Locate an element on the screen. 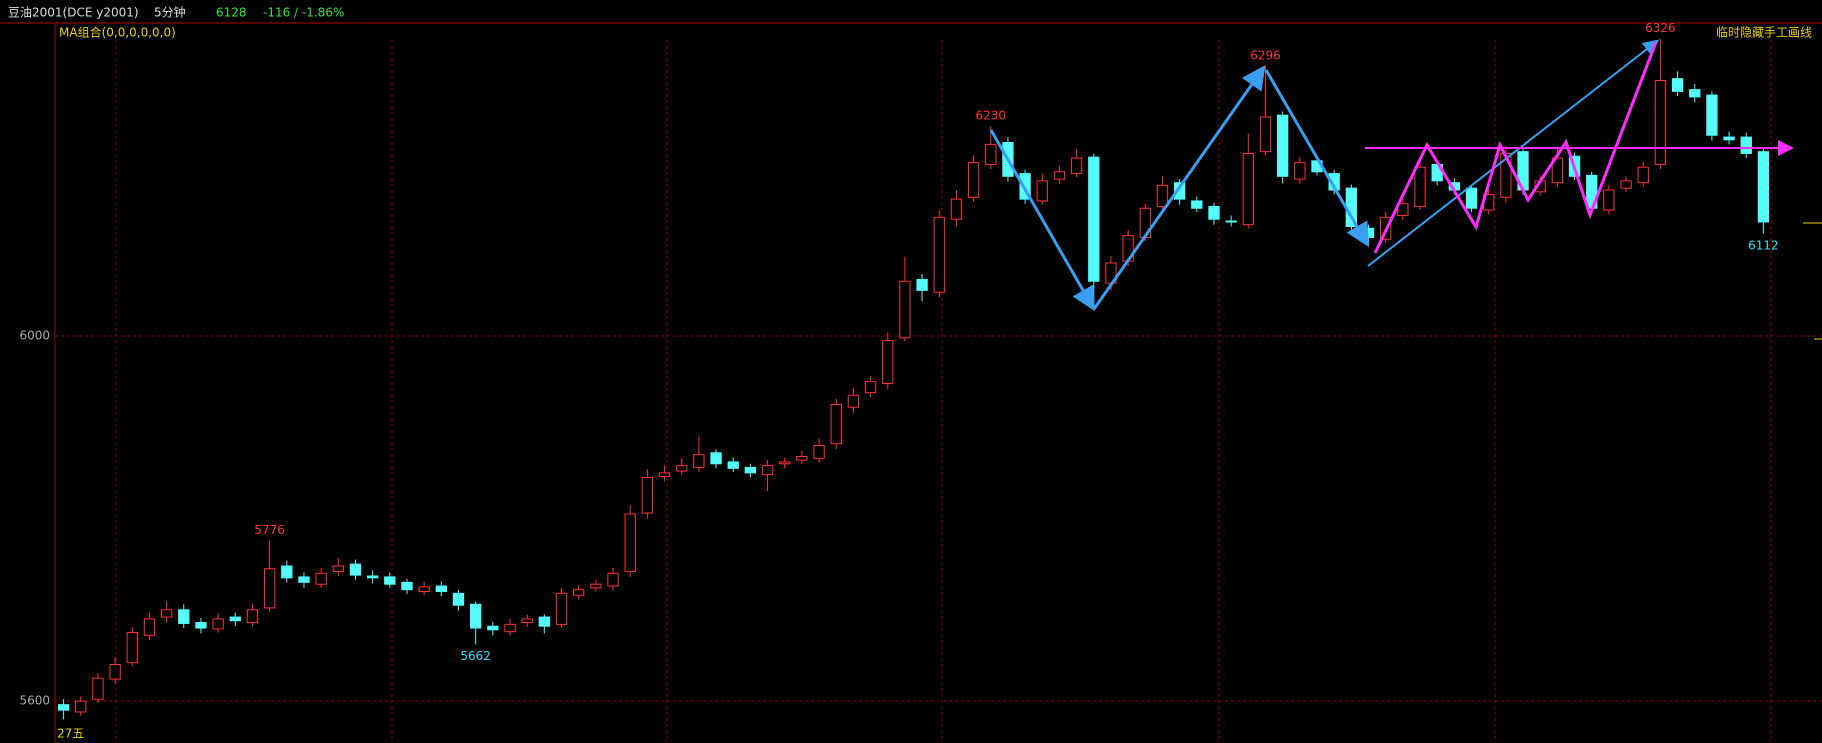 This screenshot has height=743, width=1822. extreme-label: 5662 is located at coordinates (475, 656).